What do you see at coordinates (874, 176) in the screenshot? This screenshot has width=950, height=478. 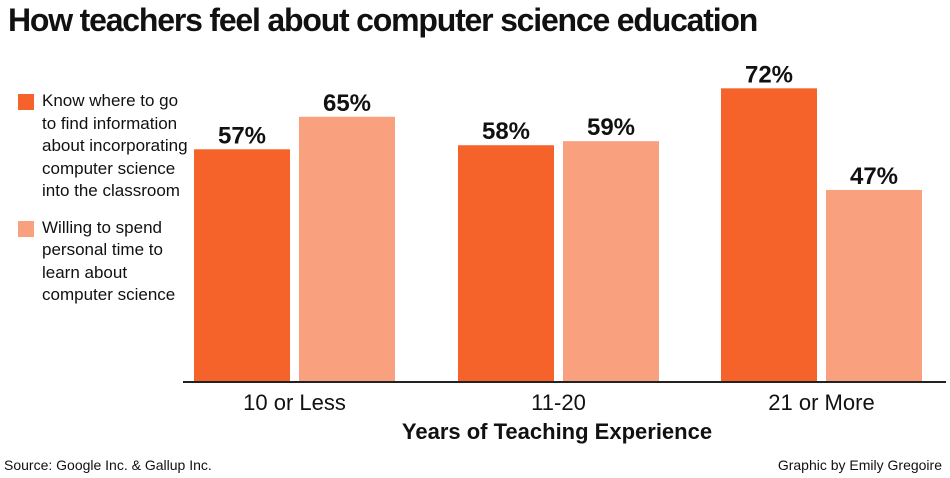 I see `data-label-series2-2: 47%` at bounding box center [874, 176].